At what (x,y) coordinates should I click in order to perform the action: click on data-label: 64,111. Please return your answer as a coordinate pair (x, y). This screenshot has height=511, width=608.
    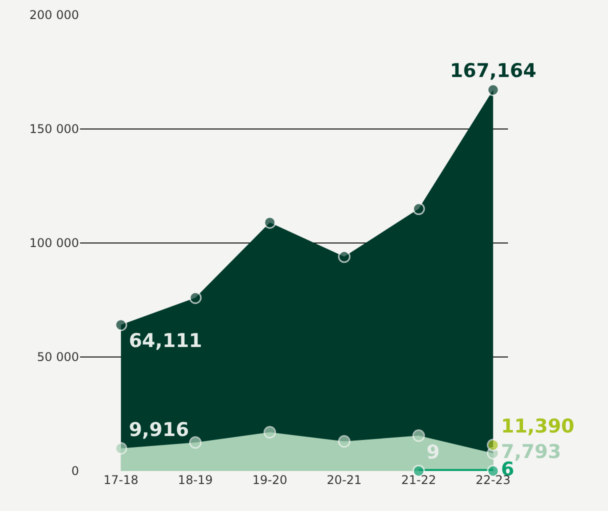
    Looking at the image, I should click on (165, 341).